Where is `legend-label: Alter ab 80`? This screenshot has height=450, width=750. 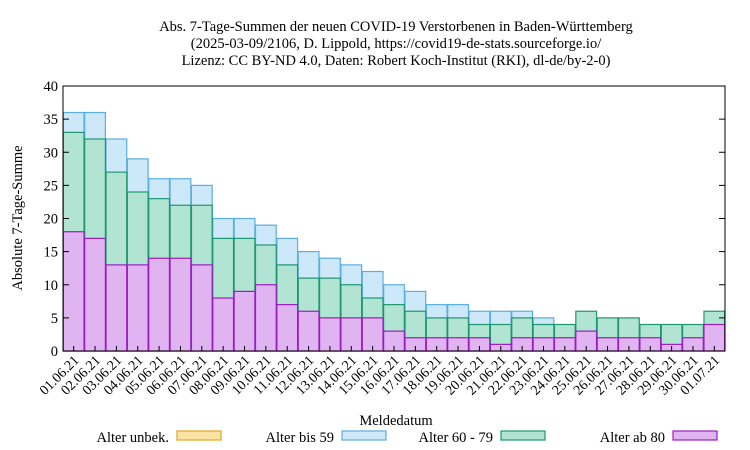
legend-label: Alter ab 80 is located at coordinates (632, 438).